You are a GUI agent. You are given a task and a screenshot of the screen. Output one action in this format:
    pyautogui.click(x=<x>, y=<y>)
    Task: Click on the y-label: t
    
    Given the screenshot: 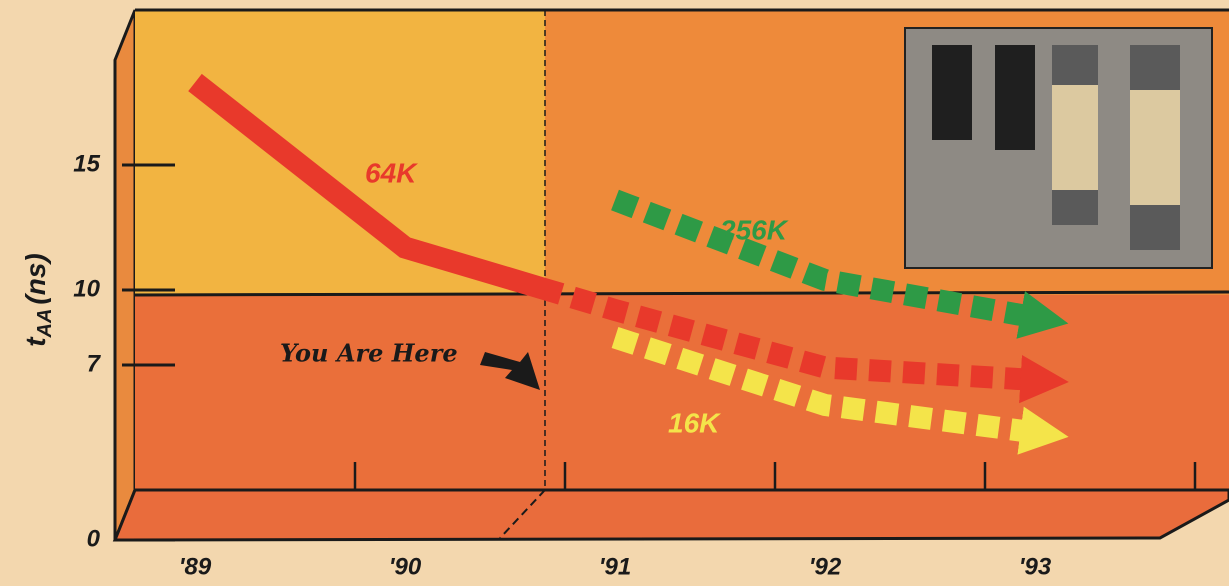 What is the action you would take?
    pyautogui.click(x=35, y=341)
    